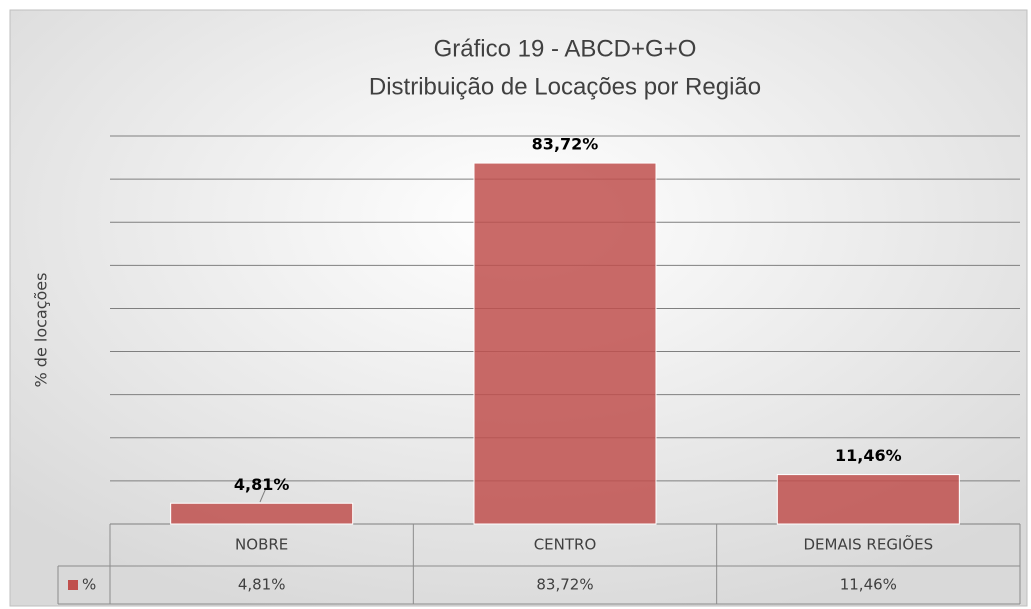 The height and width of the screenshot is (609, 1031). I want to click on table-value: 11,46%, so click(868, 585).